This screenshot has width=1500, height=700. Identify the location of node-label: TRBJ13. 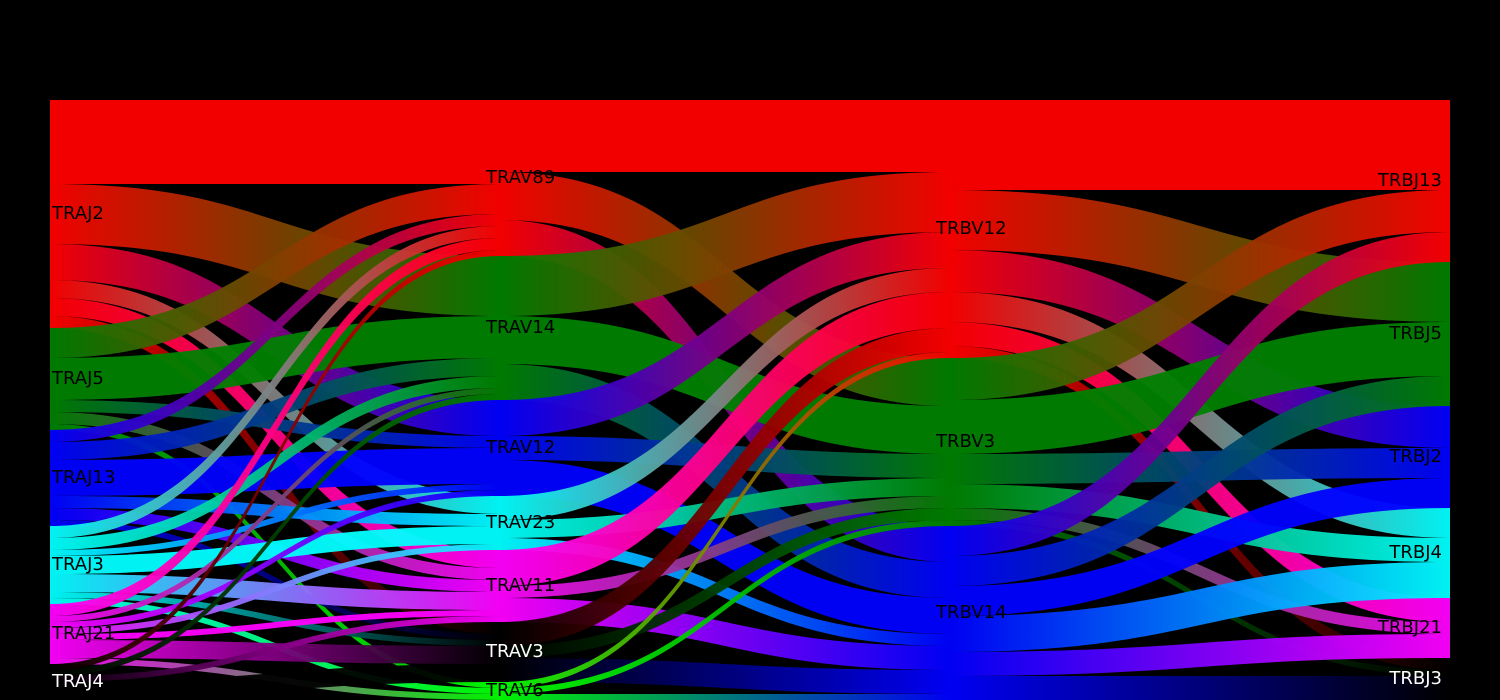
(1409, 180).